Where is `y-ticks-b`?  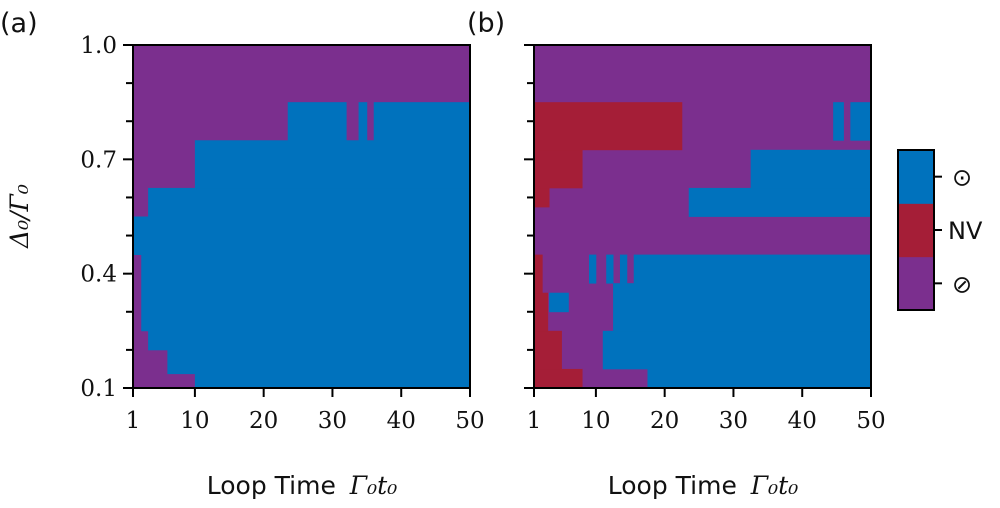
y-ticks-b is located at coordinates (529, 216).